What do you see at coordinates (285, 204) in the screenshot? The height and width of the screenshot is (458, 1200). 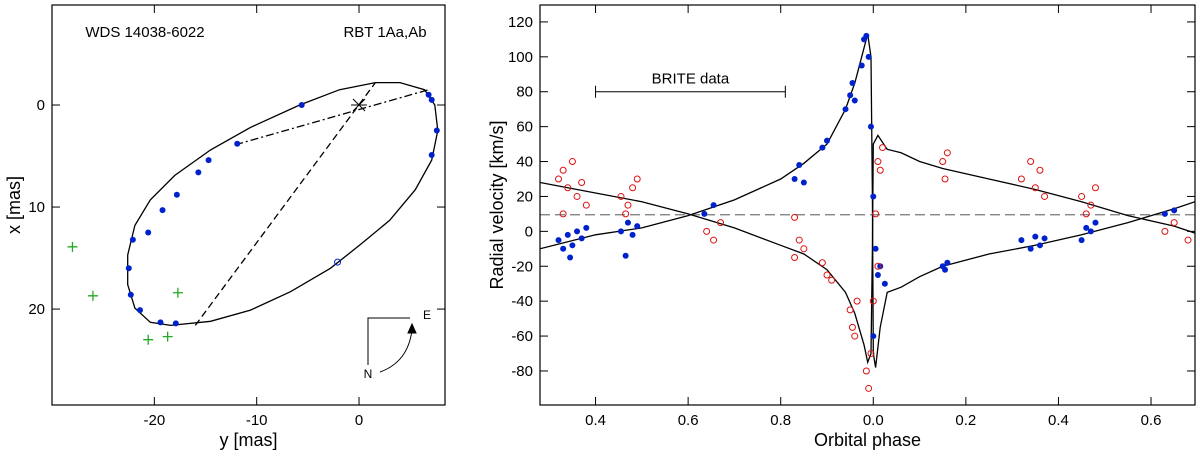 I see `curve` at bounding box center [285, 204].